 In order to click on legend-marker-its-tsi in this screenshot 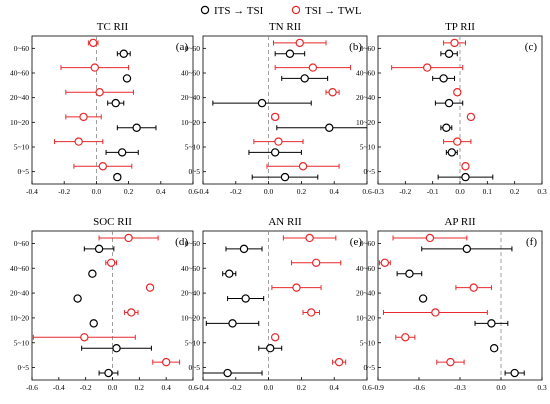, I will do `click(205, 10)`.